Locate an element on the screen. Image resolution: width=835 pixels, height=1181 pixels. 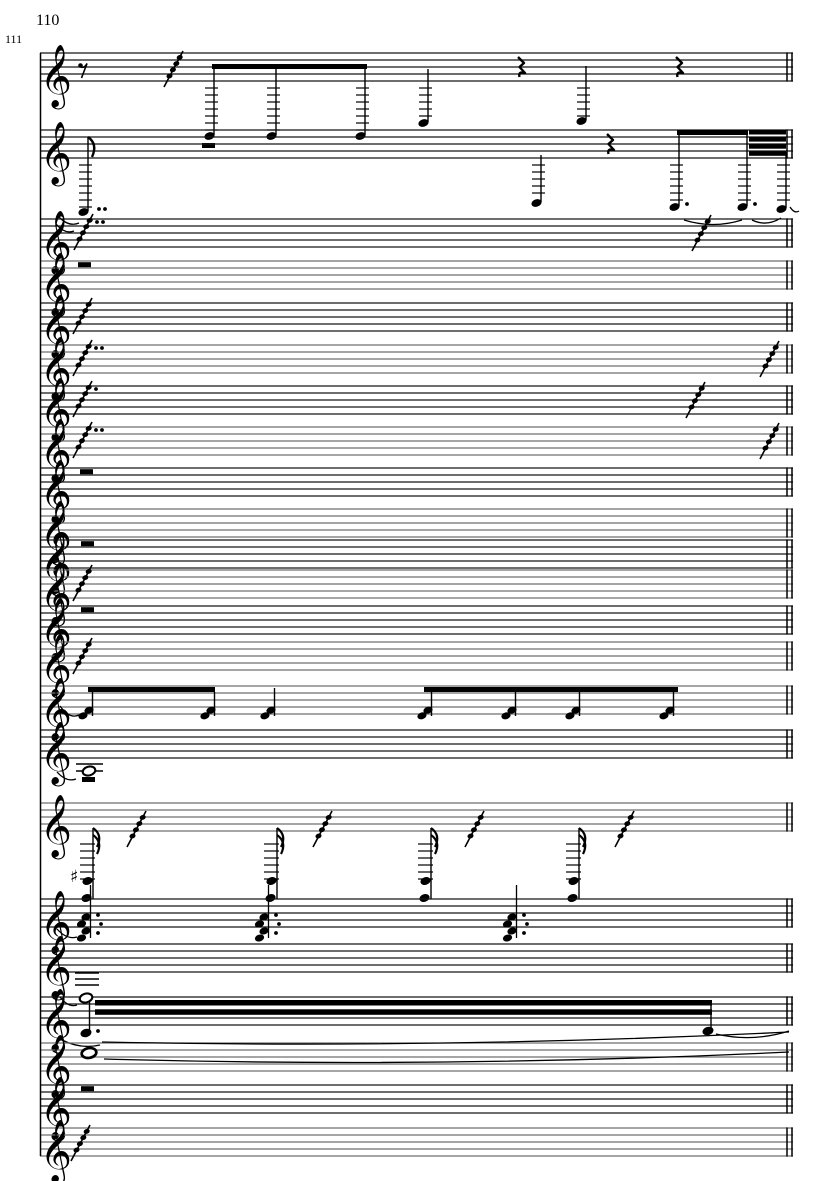
staff-14: 𝄞 is located at coordinates (416, 666).